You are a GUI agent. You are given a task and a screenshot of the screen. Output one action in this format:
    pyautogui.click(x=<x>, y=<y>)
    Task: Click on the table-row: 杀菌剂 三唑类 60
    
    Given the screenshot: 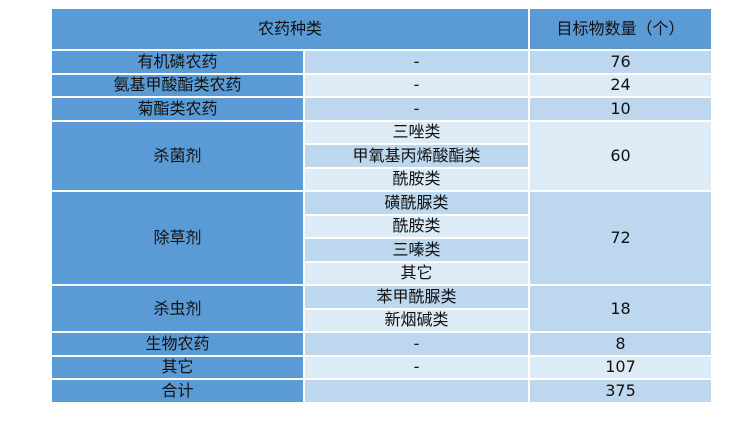 What is the action you would take?
    pyautogui.click(x=382, y=155)
    